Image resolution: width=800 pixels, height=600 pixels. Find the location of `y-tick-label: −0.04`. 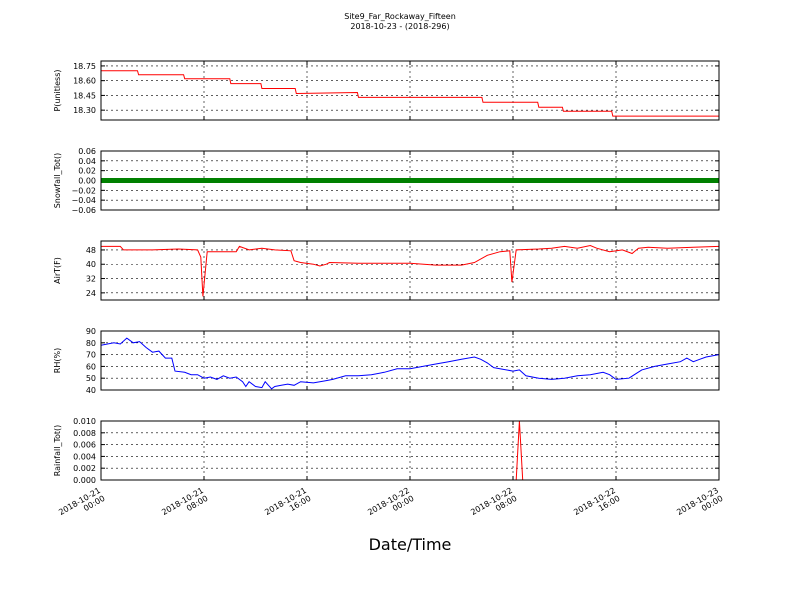

y-tick-label: −0.04 is located at coordinates (83, 200).